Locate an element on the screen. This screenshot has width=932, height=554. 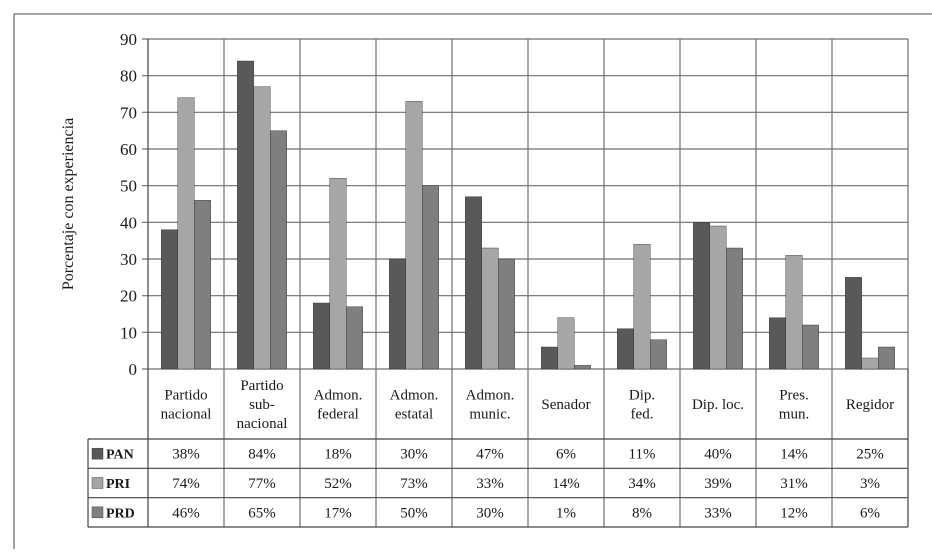
legend-label-prd: PRD is located at coordinates (120, 513).